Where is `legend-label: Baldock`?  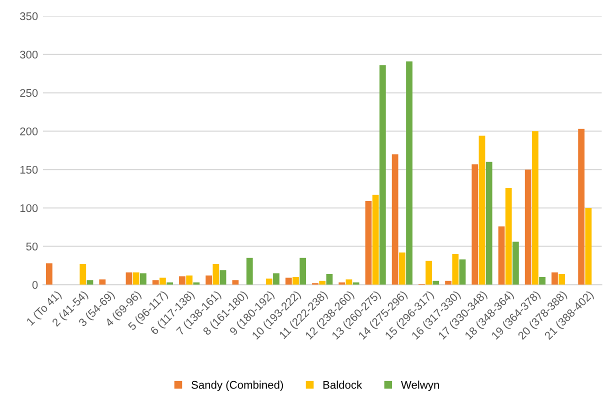 legend-label: Baldock is located at coordinates (342, 384).